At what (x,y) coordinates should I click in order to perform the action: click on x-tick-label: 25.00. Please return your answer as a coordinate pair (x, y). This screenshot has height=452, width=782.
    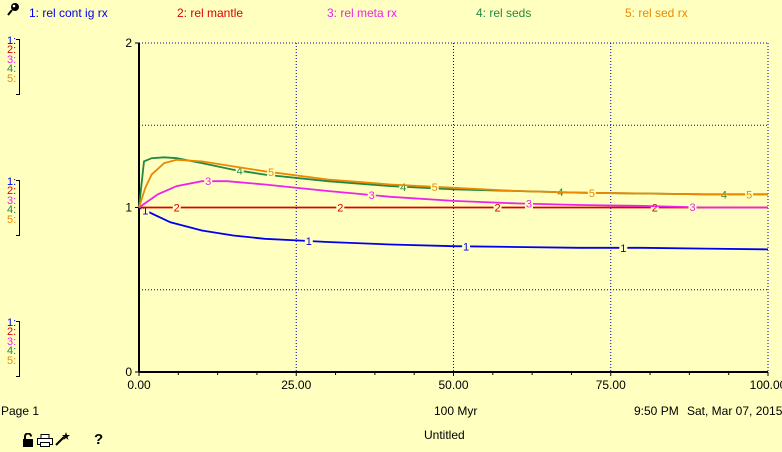
    Looking at the image, I should click on (296, 385).